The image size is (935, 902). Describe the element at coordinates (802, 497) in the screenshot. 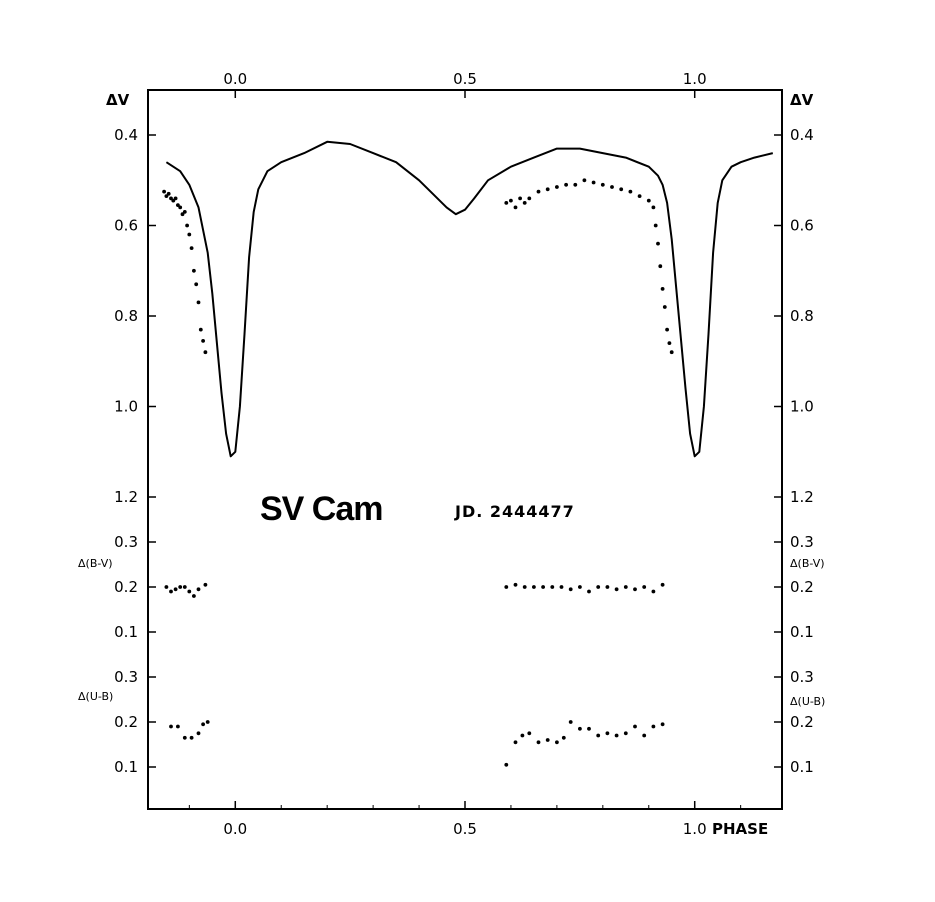

I see `y-tick-label-right: 1.2` at that location.